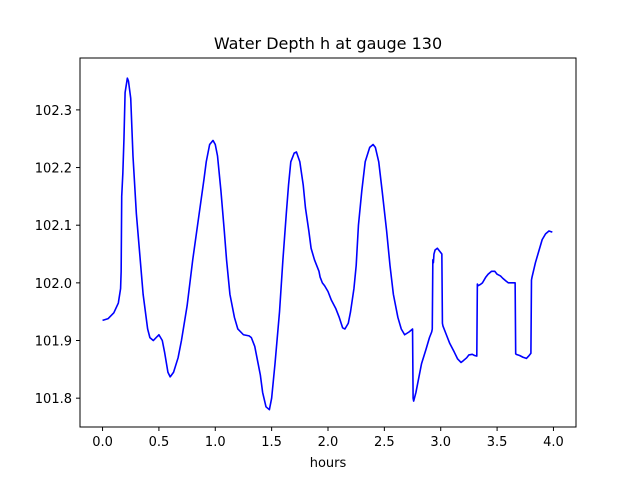 The height and width of the screenshot is (480, 640). I want to click on x-tick-label: 1.5, so click(271, 442).